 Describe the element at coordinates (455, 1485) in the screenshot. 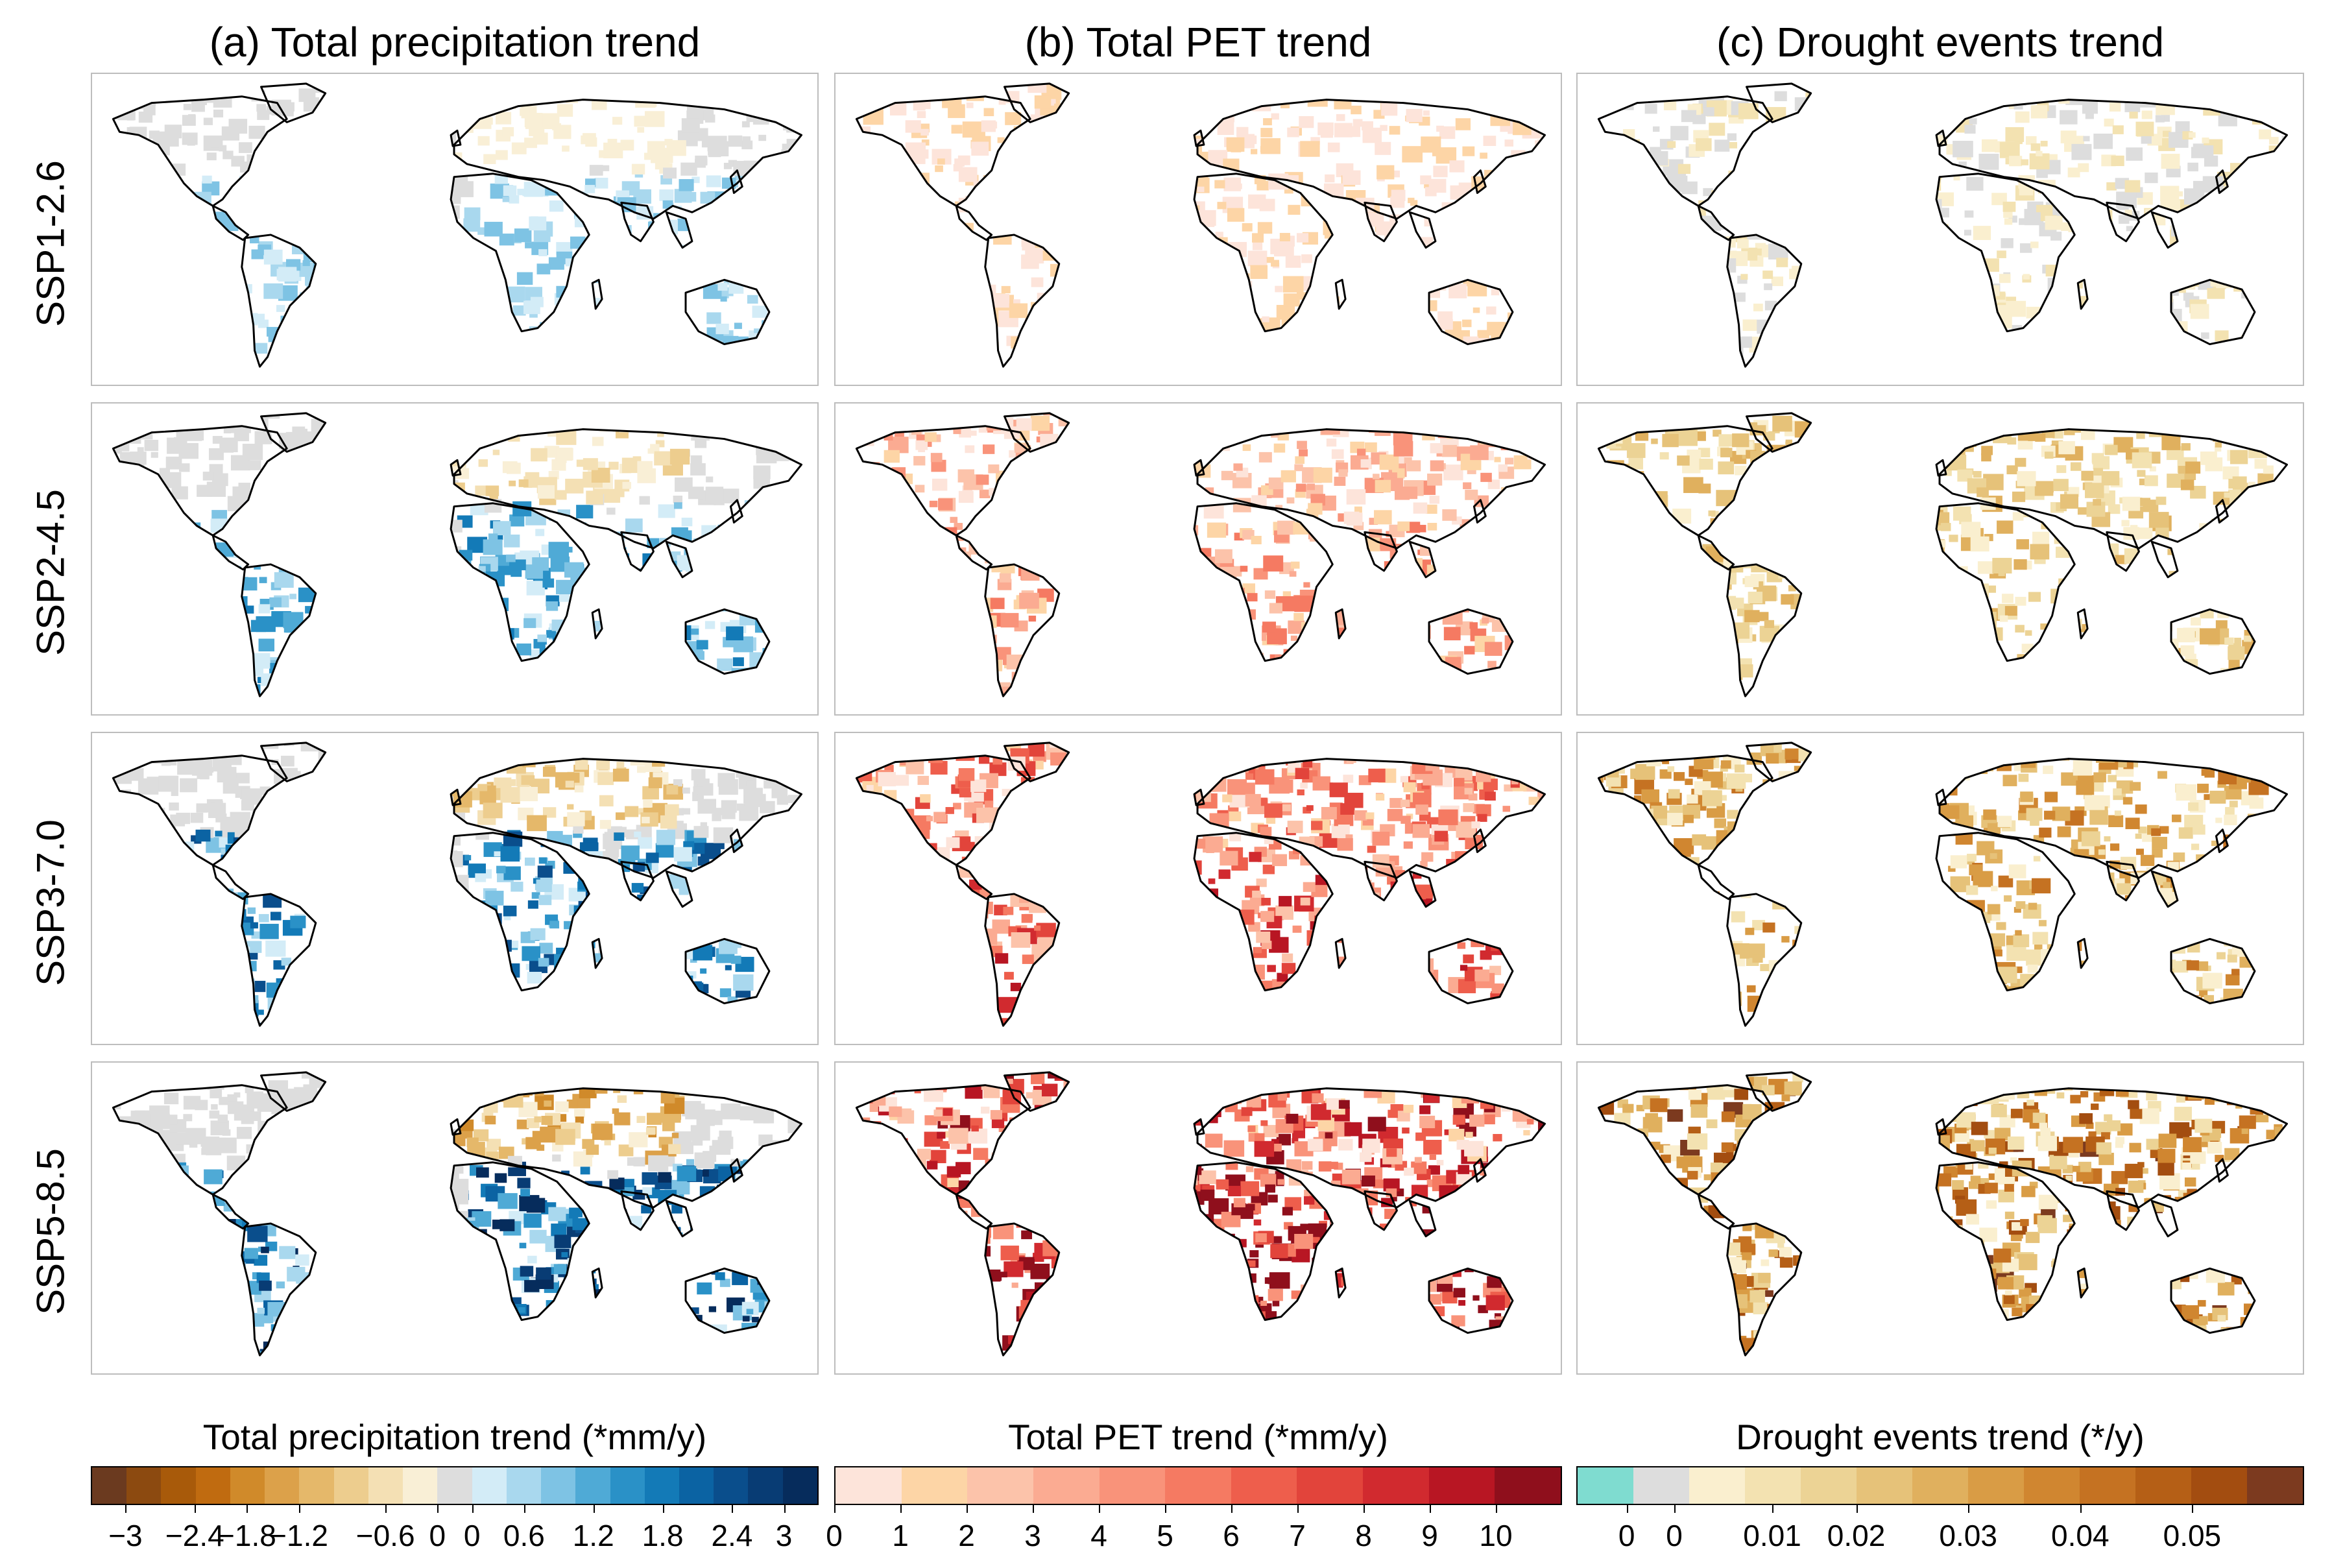

I see `colorbar-precipitation` at that location.